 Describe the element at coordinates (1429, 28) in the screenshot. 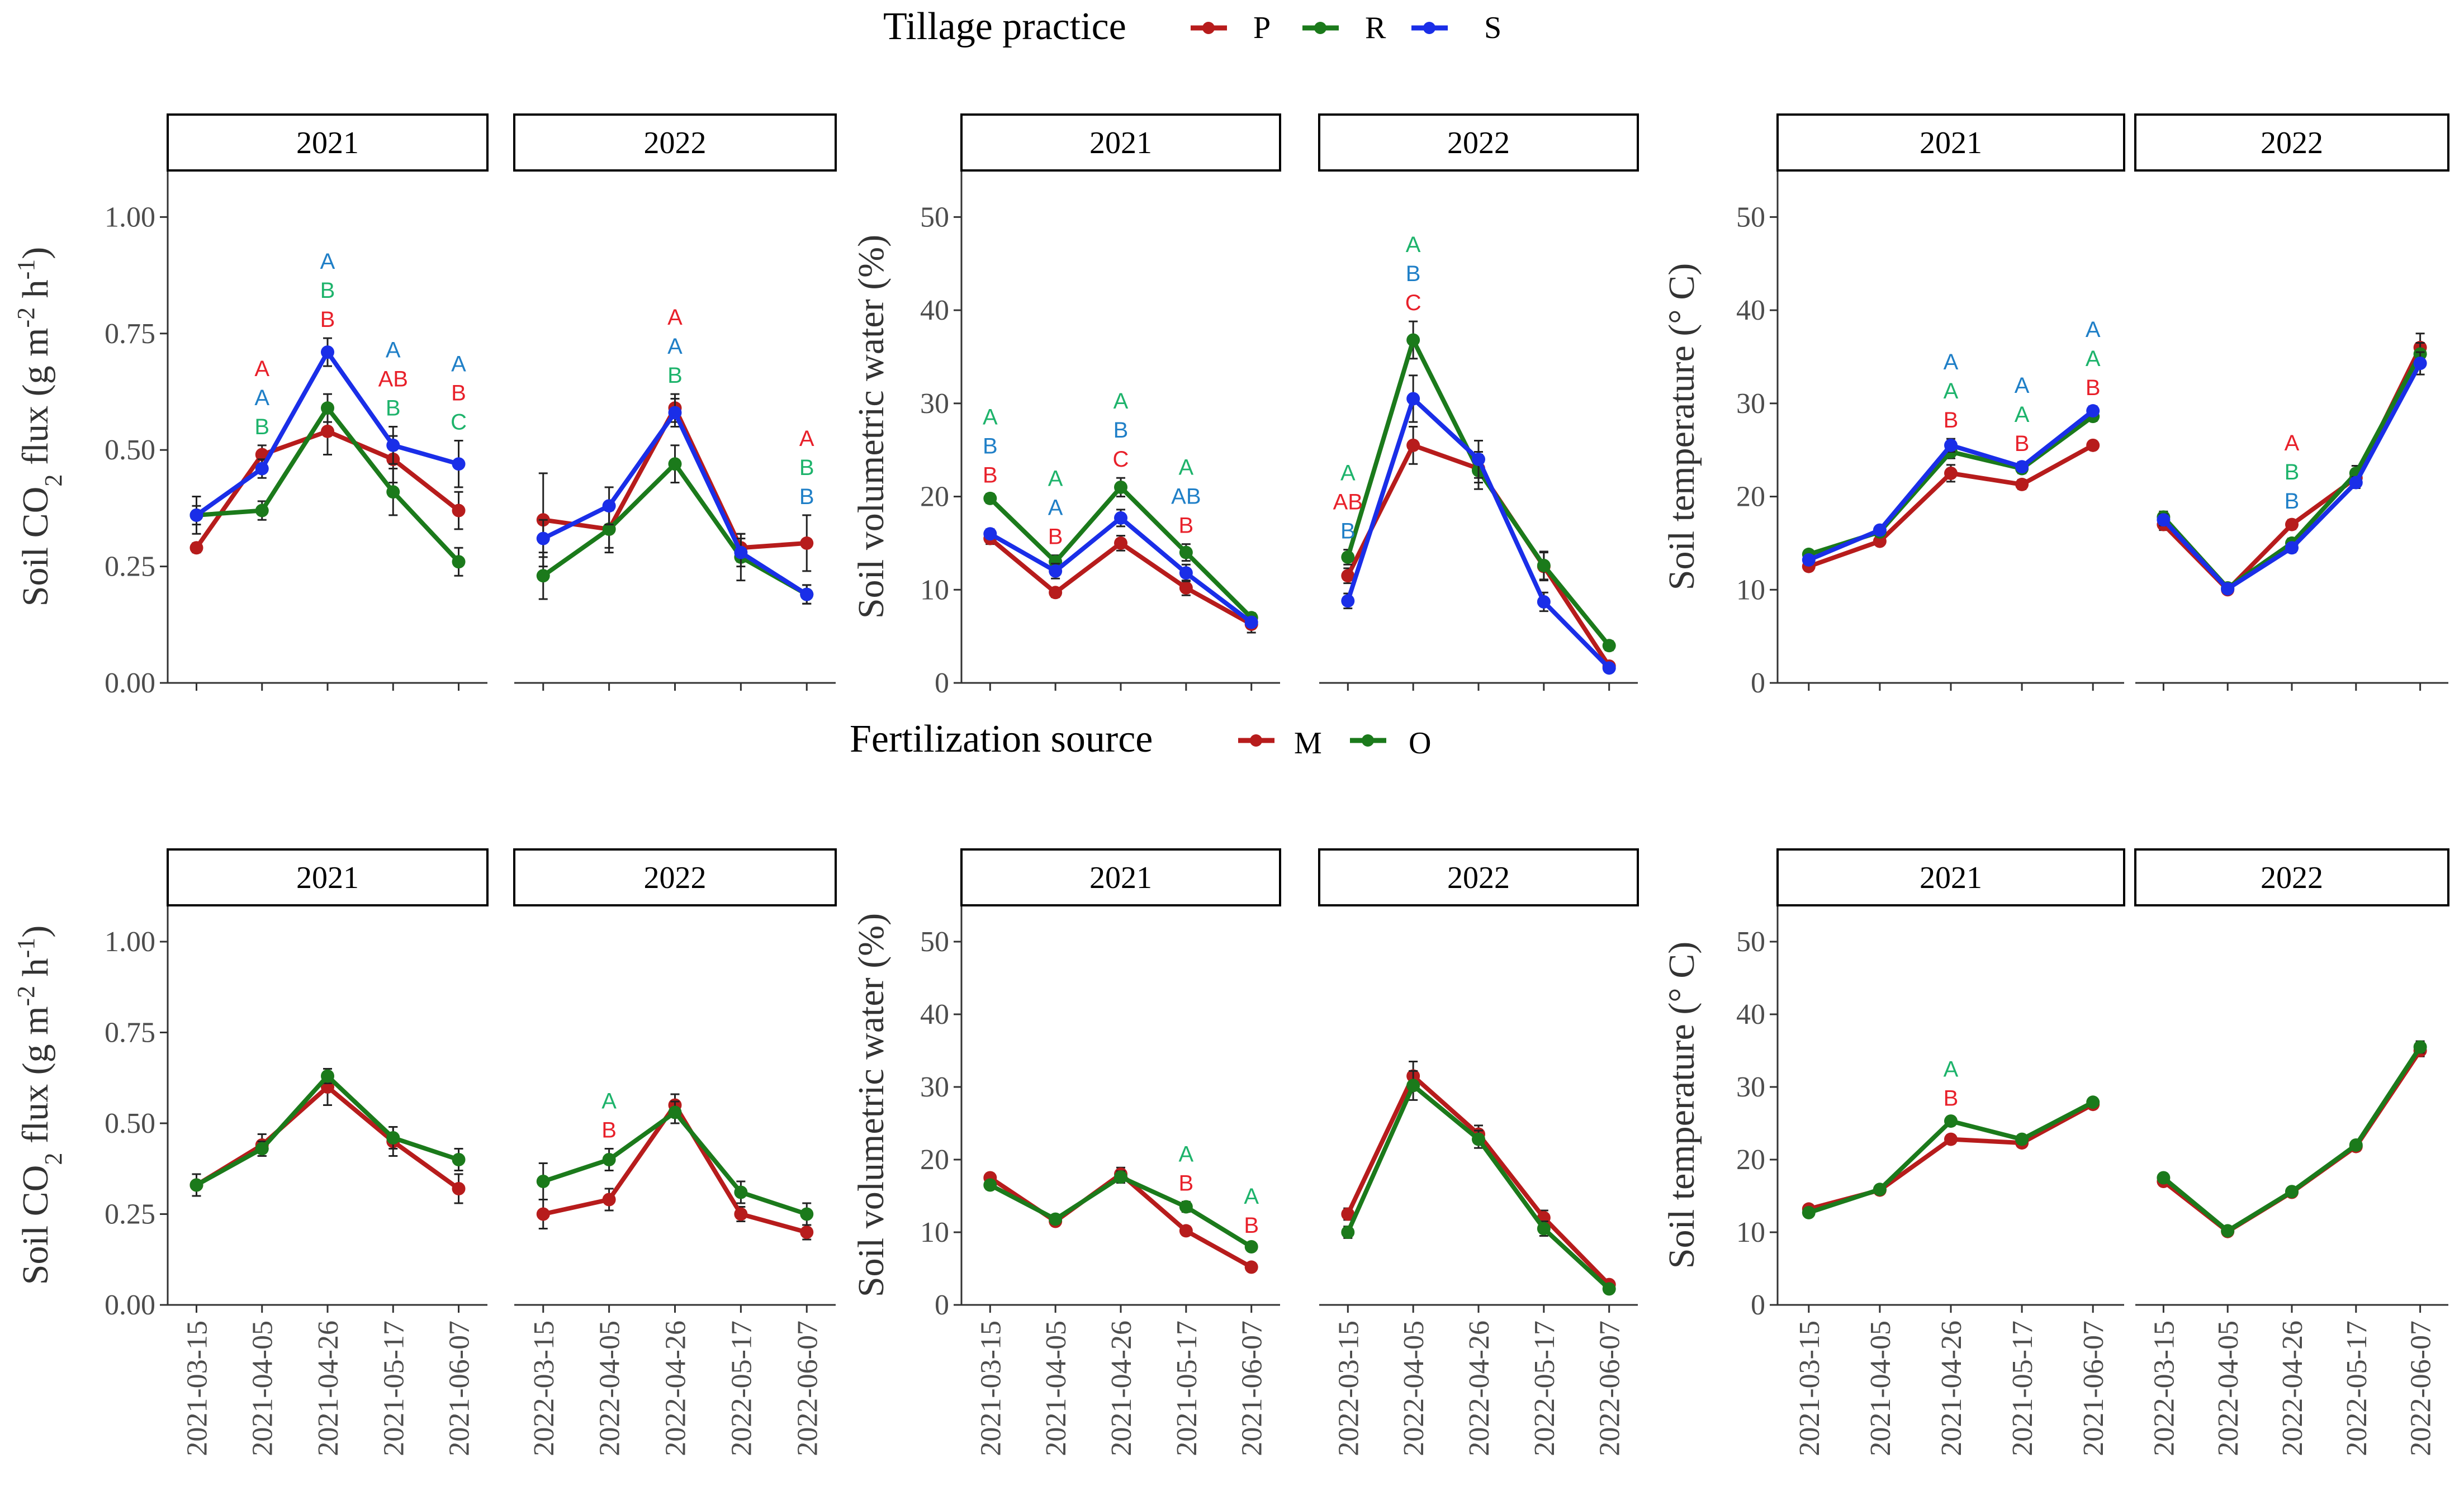

I see `legend-marker-s` at that location.